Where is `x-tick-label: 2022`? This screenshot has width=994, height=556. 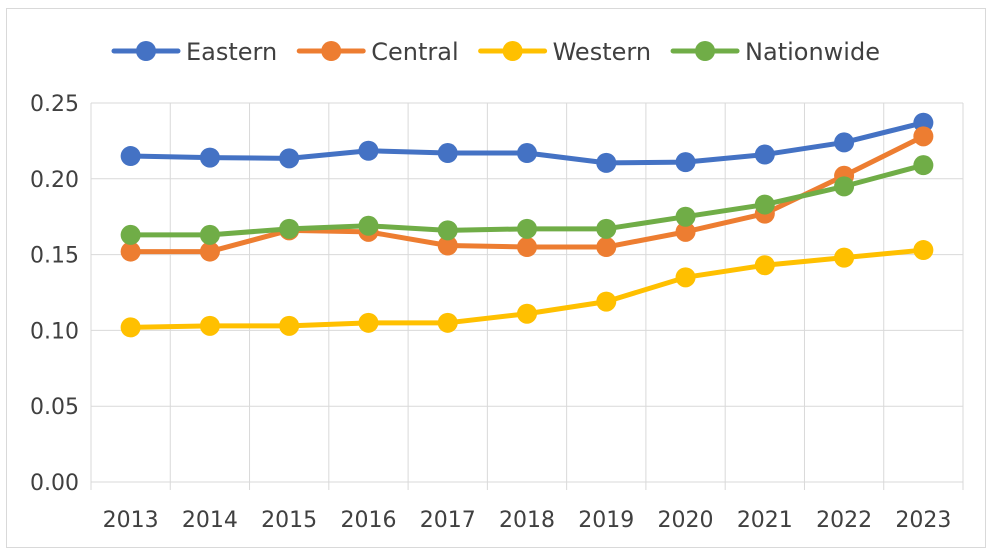
x-tick-label: 2022 is located at coordinates (844, 520).